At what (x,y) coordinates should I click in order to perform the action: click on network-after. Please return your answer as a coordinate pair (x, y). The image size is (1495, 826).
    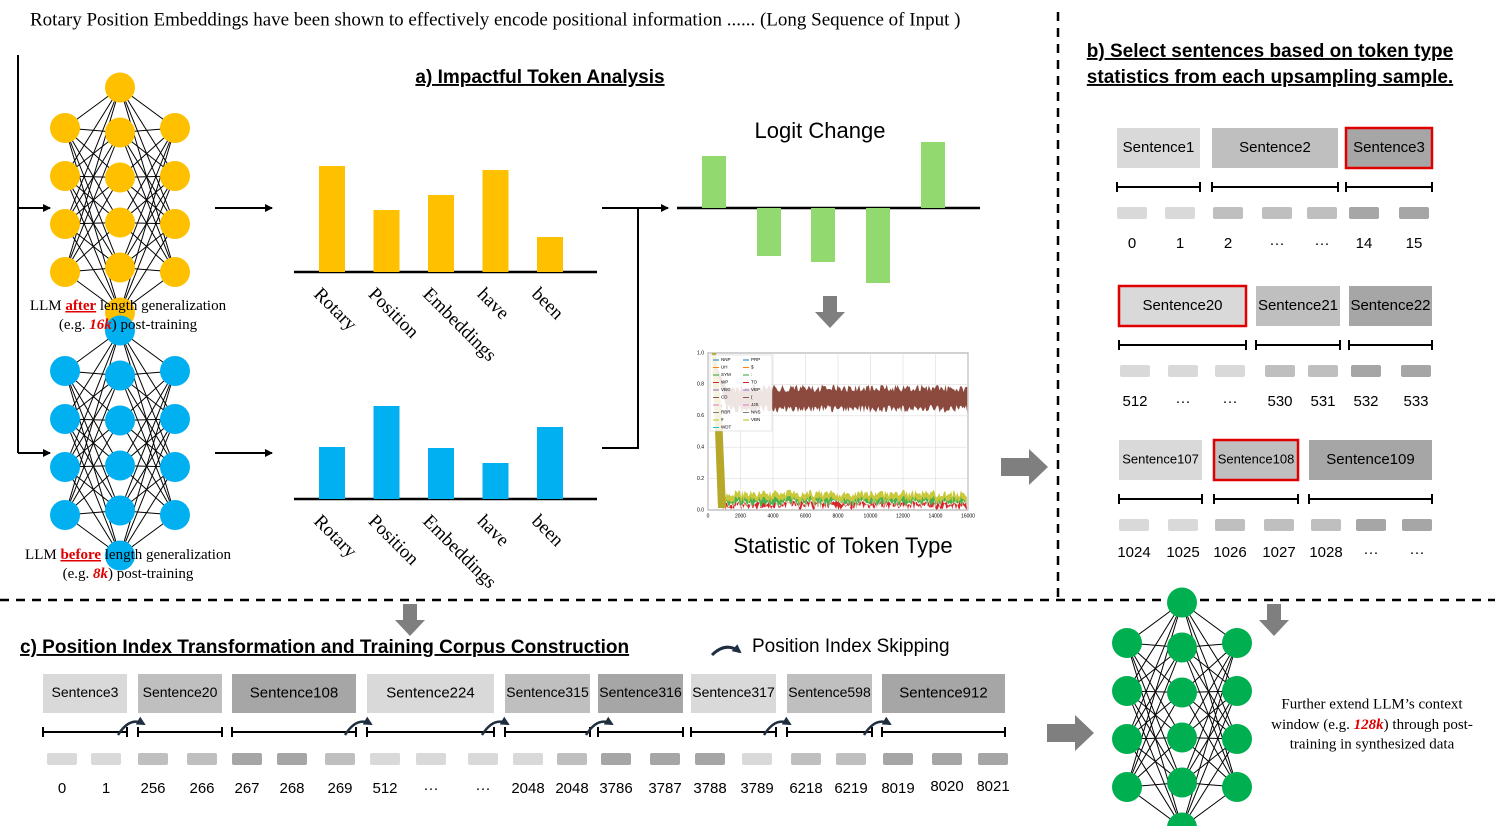
    Looking at the image, I should click on (120, 200).